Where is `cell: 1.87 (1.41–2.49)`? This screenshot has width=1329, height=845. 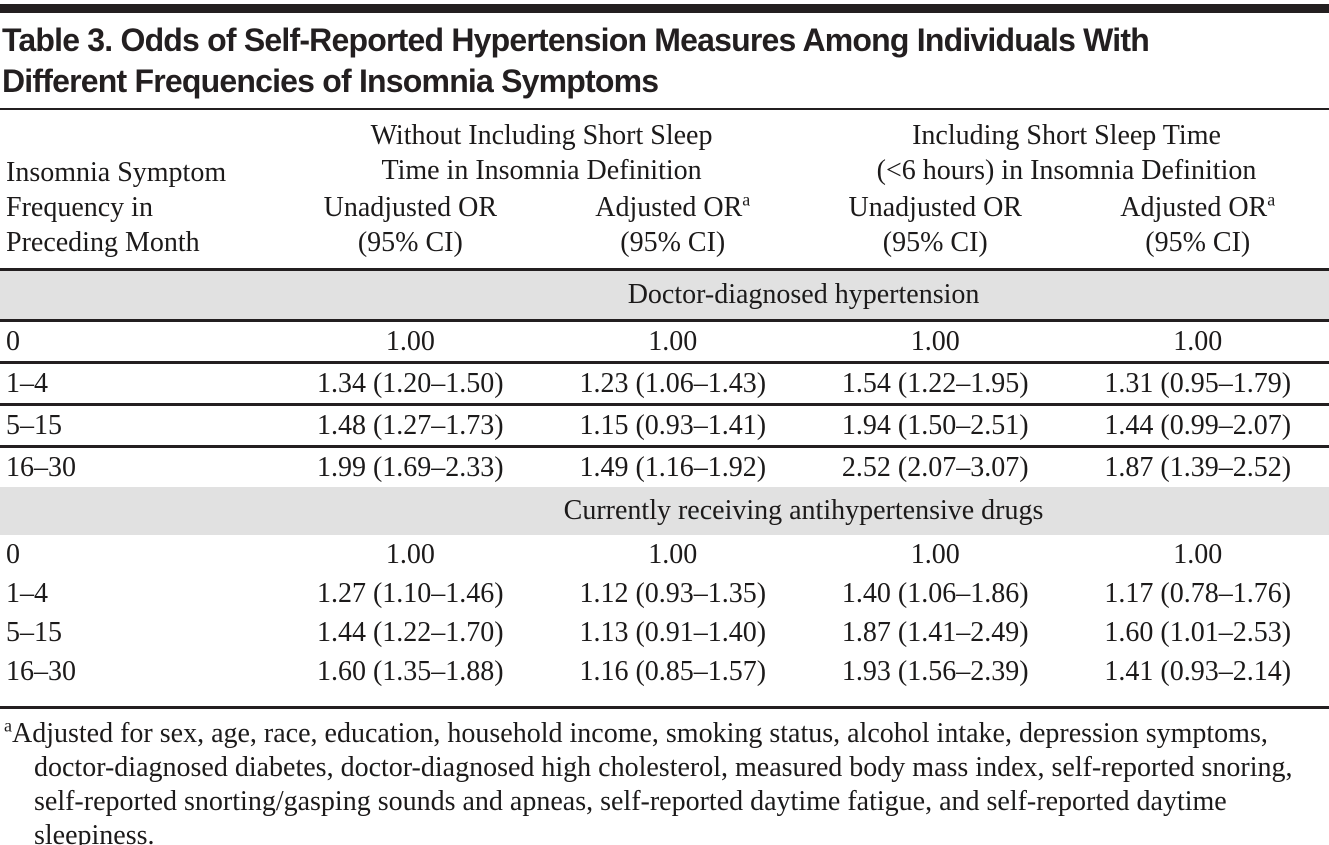 cell: 1.87 (1.41–2.49) is located at coordinates (935, 632).